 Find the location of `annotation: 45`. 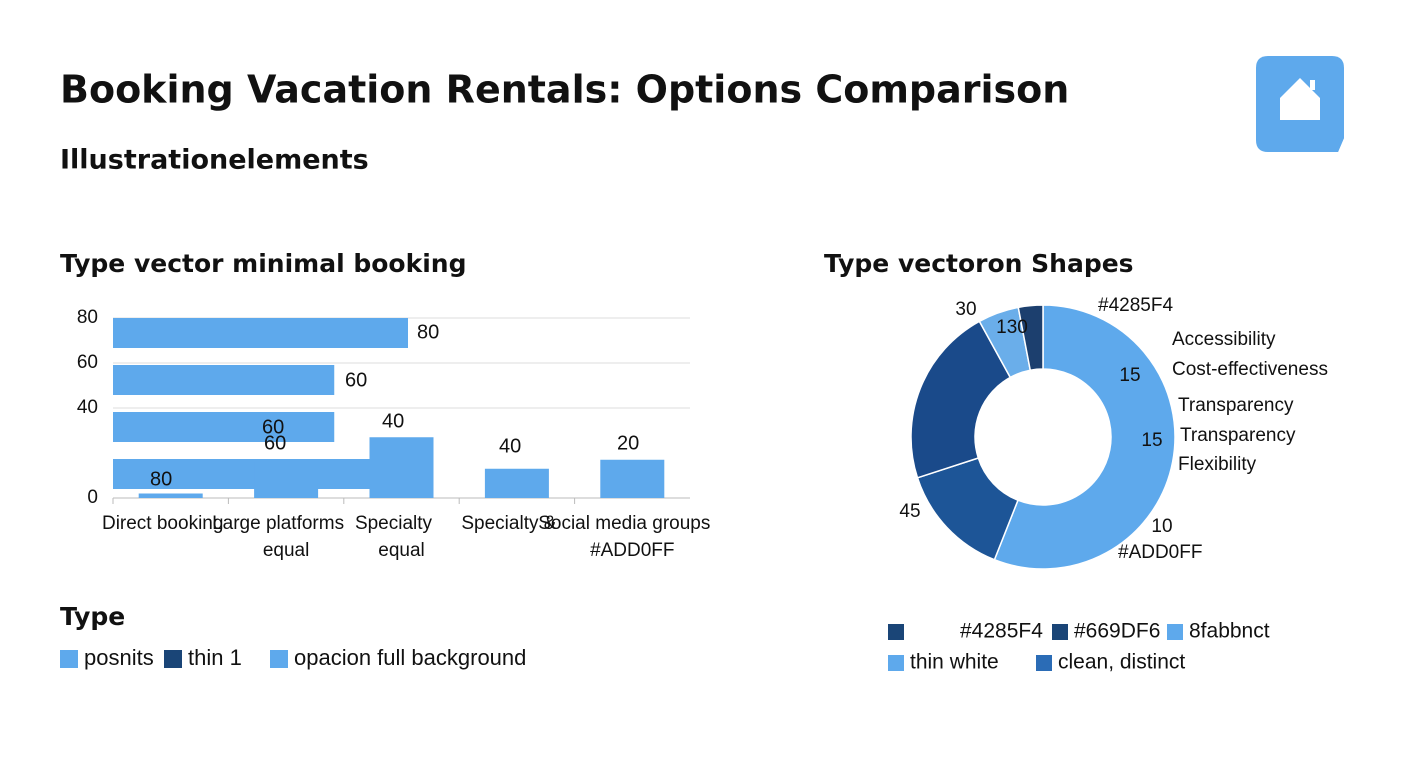

annotation: 45 is located at coordinates (909, 511).